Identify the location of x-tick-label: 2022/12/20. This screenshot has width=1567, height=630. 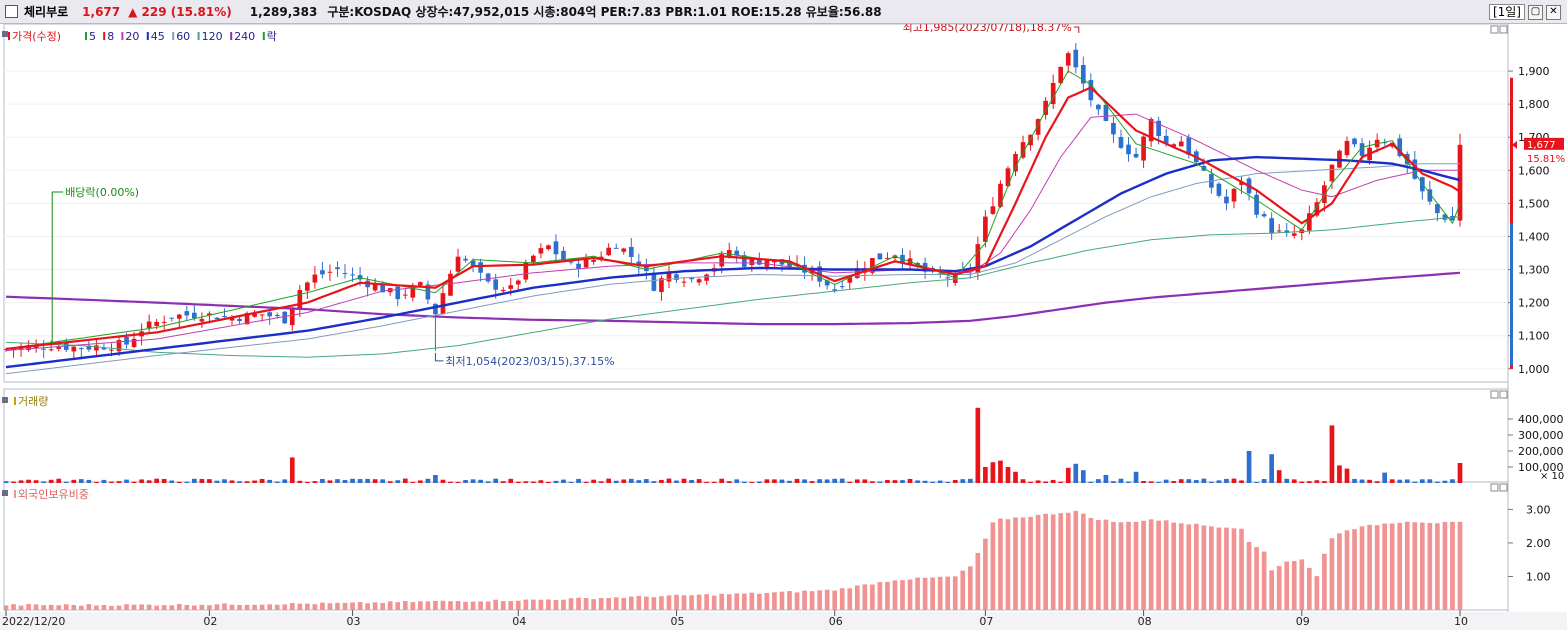
(33, 621).